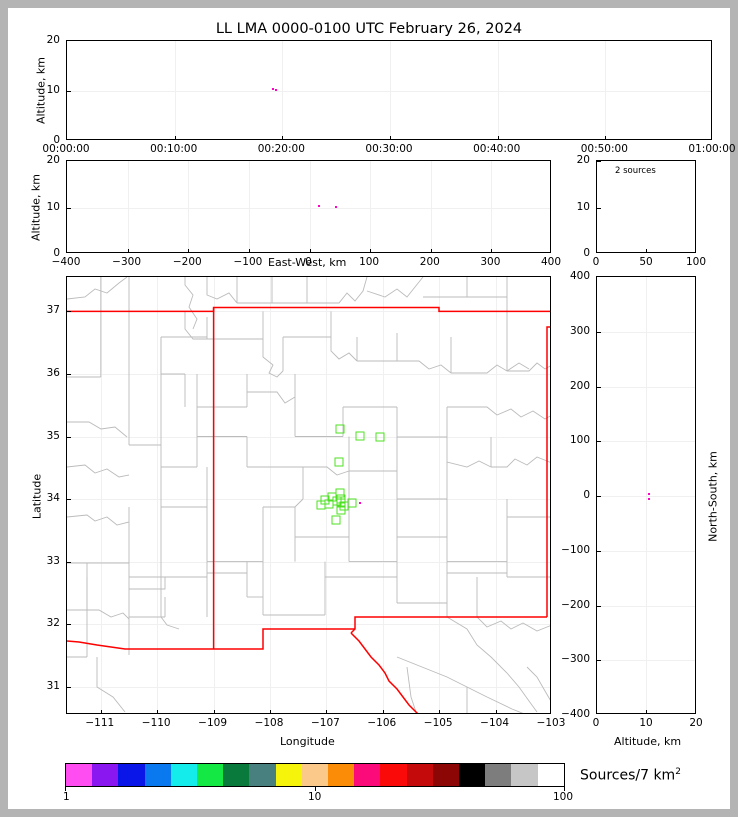 This screenshot has height=817, width=738. I want to click on tick-label: 0, so click(56, 252).